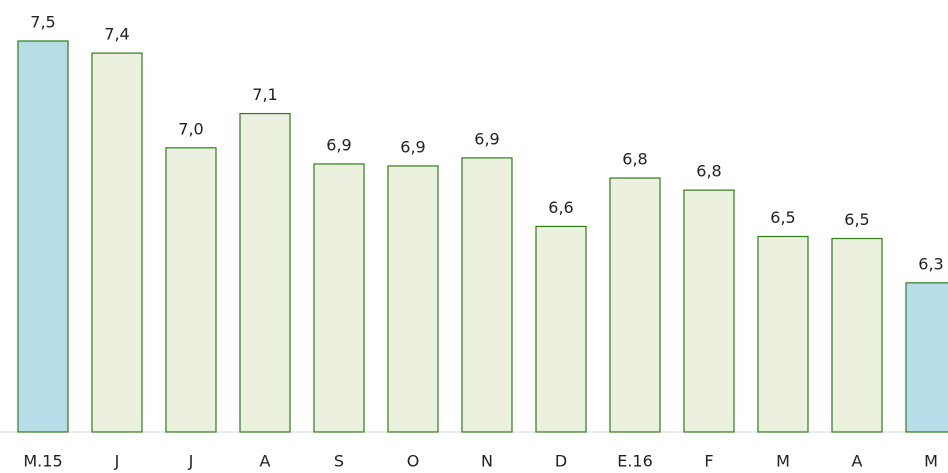  Describe the element at coordinates (560, 207) in the screenshot. I see `value-label: 6,6` at that location.